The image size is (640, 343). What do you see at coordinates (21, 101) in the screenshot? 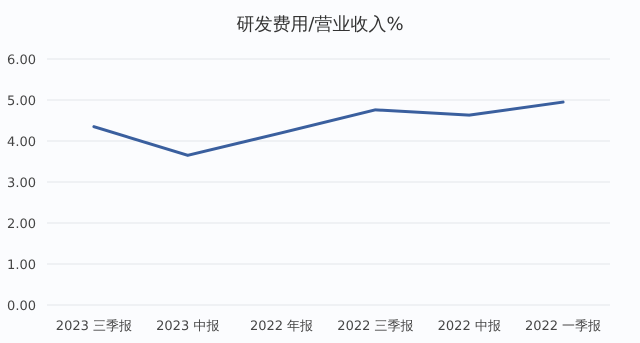
I see `y-tick-label: 5.00` at bounding box center [21, 101].